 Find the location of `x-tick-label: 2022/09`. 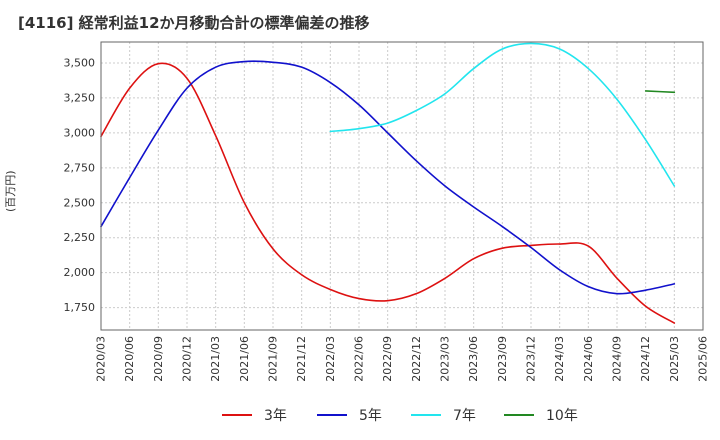

x-tick-label: 2022/09 is located at coordinates (387, 359).